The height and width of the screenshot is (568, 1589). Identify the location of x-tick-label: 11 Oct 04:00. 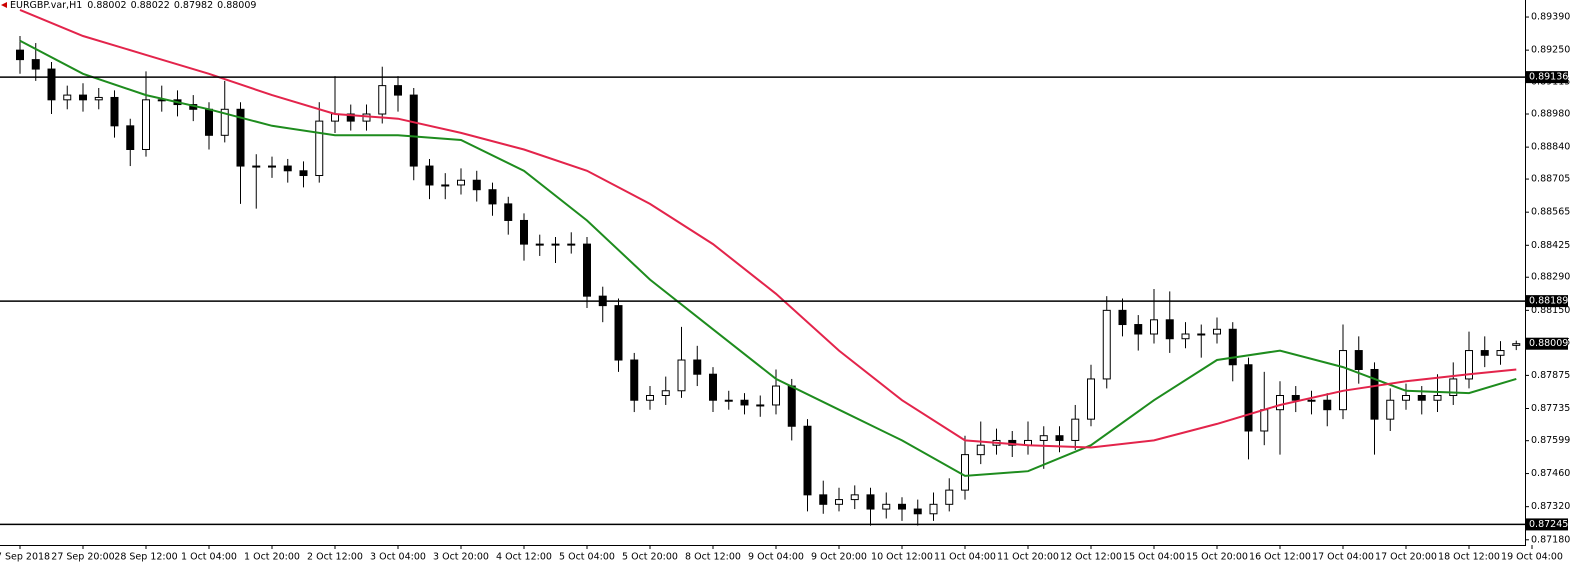
(965, 557).